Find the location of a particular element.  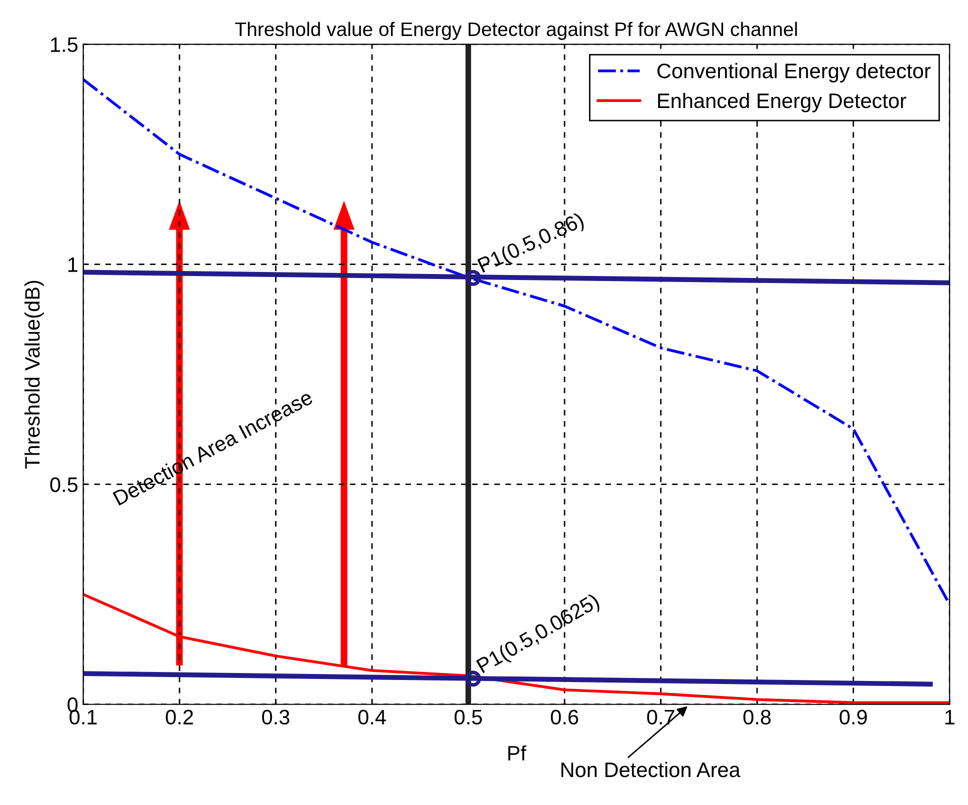

x-tick-label: 0.6 is located at coordinates (564, 717).